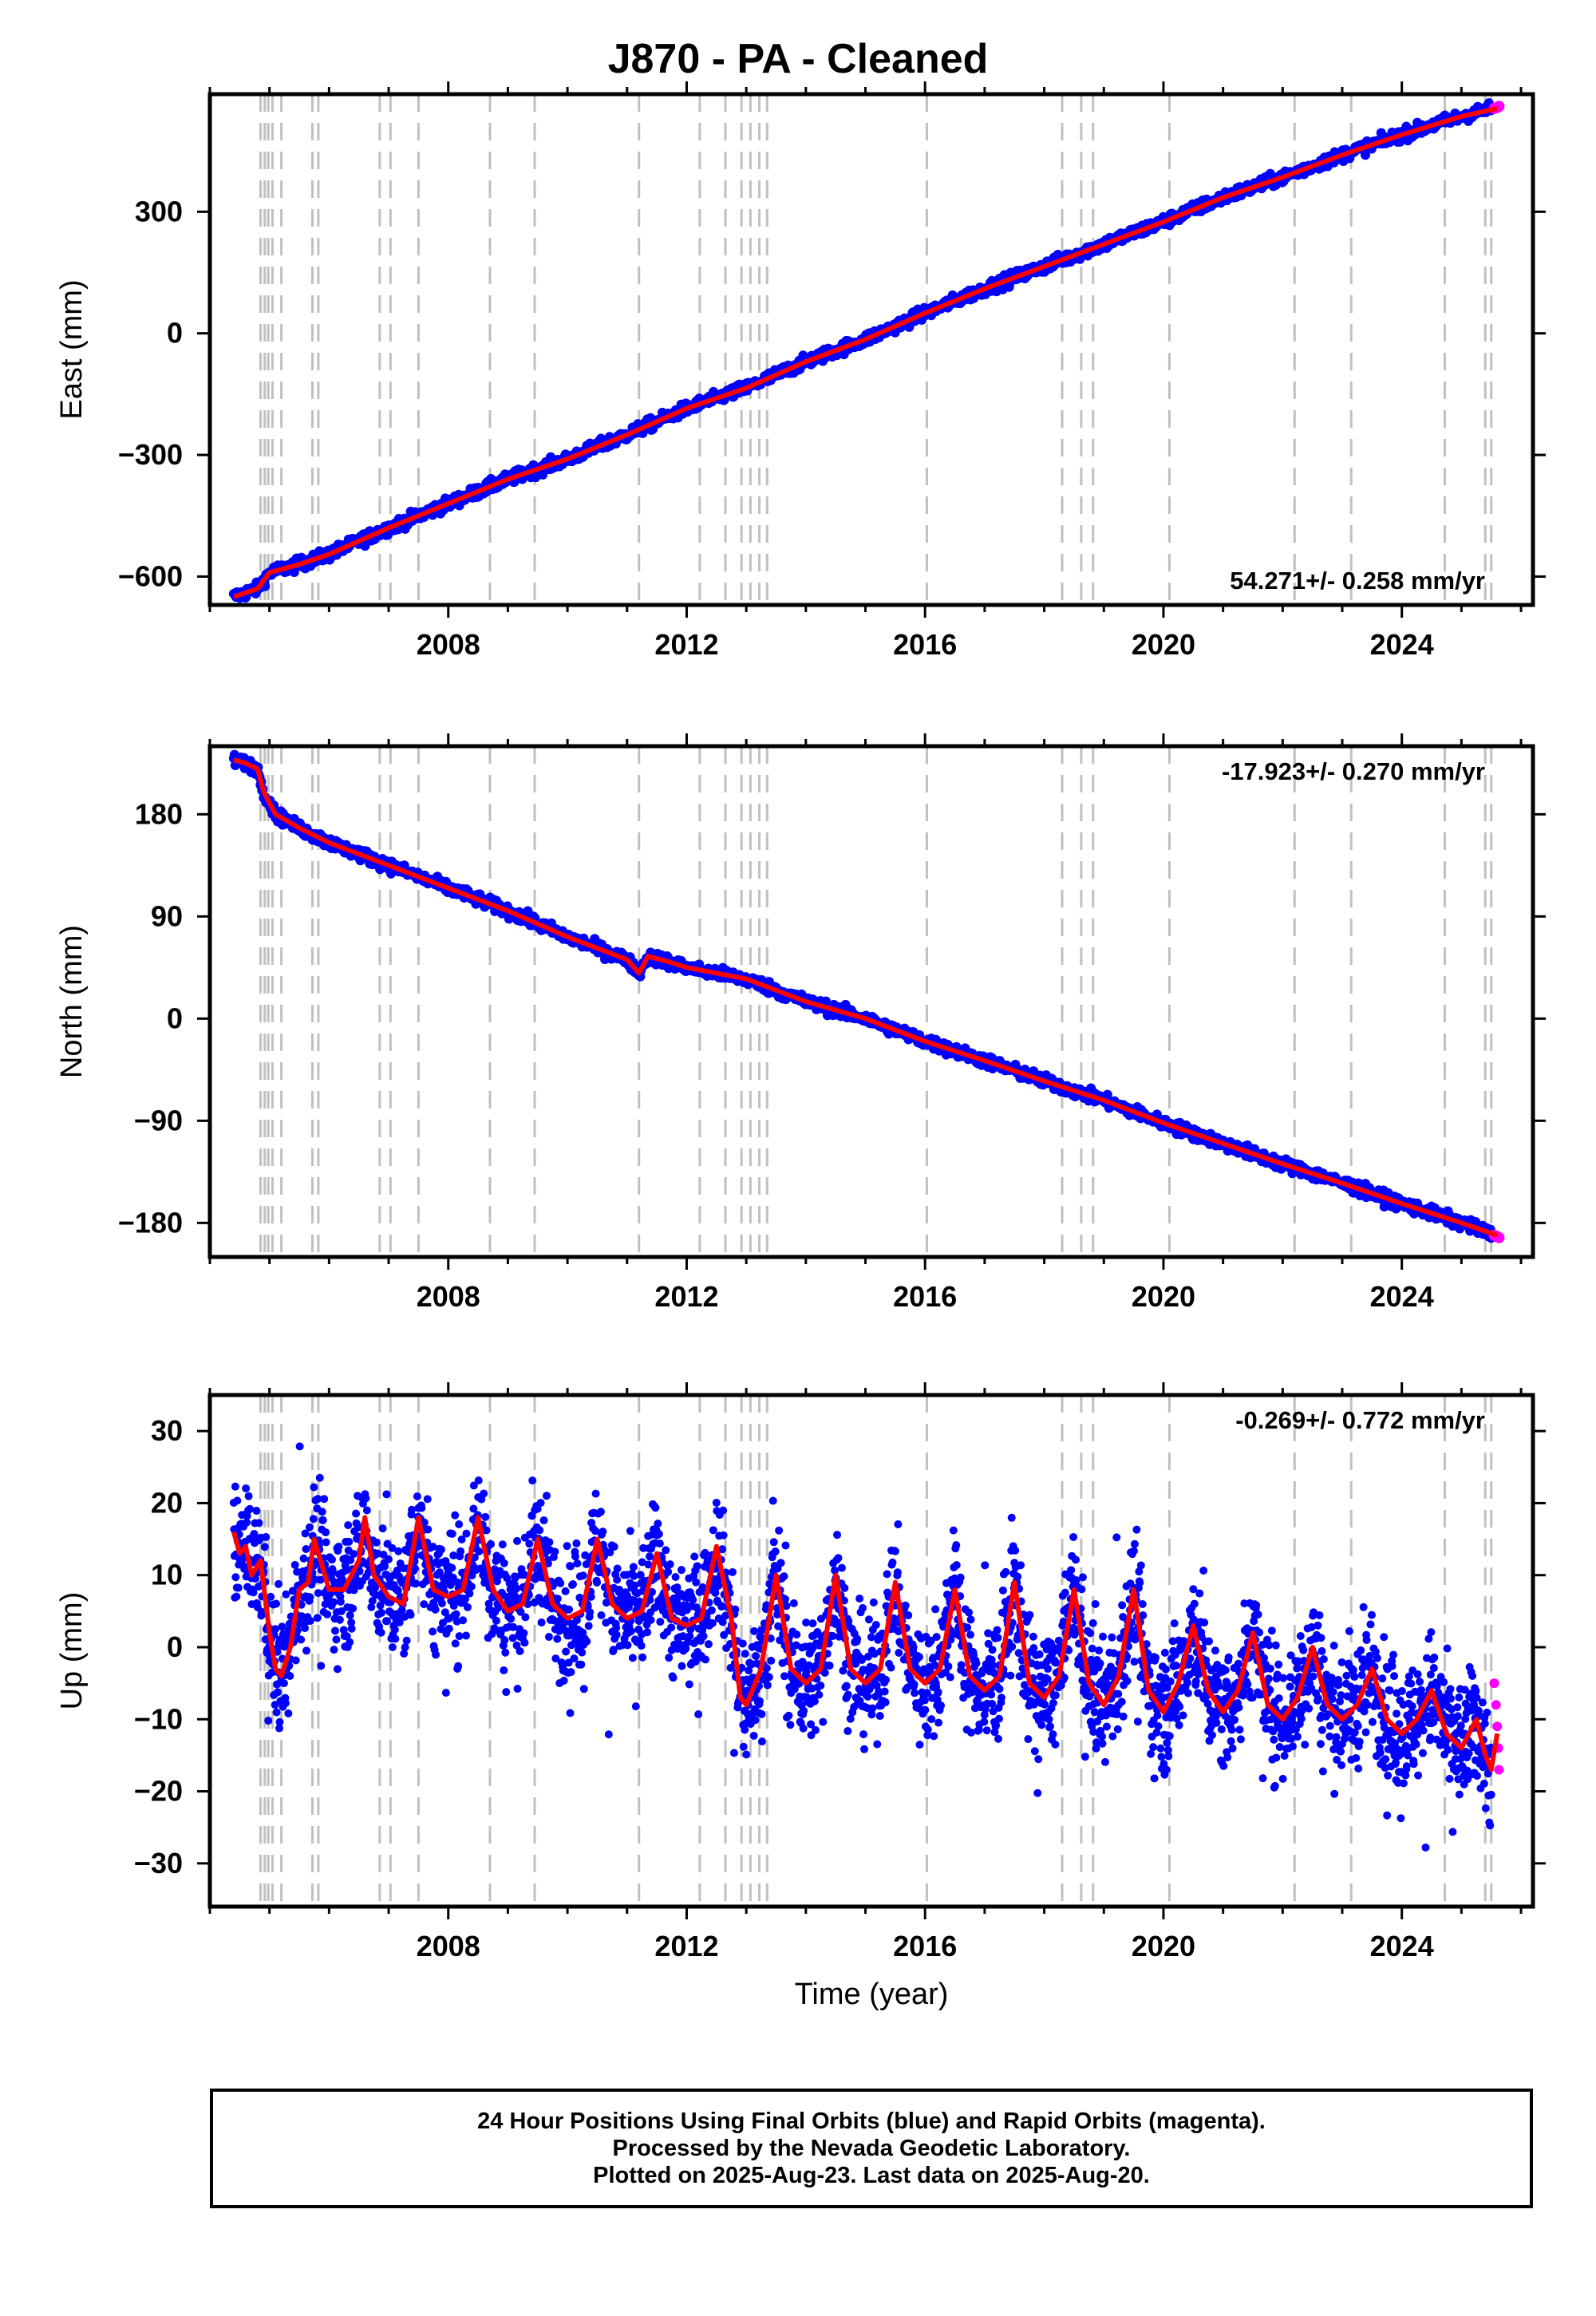 The image size is (1596, 2316). I want to click on chart-title: J870 - PA - Cleaned, so click(798, 59).